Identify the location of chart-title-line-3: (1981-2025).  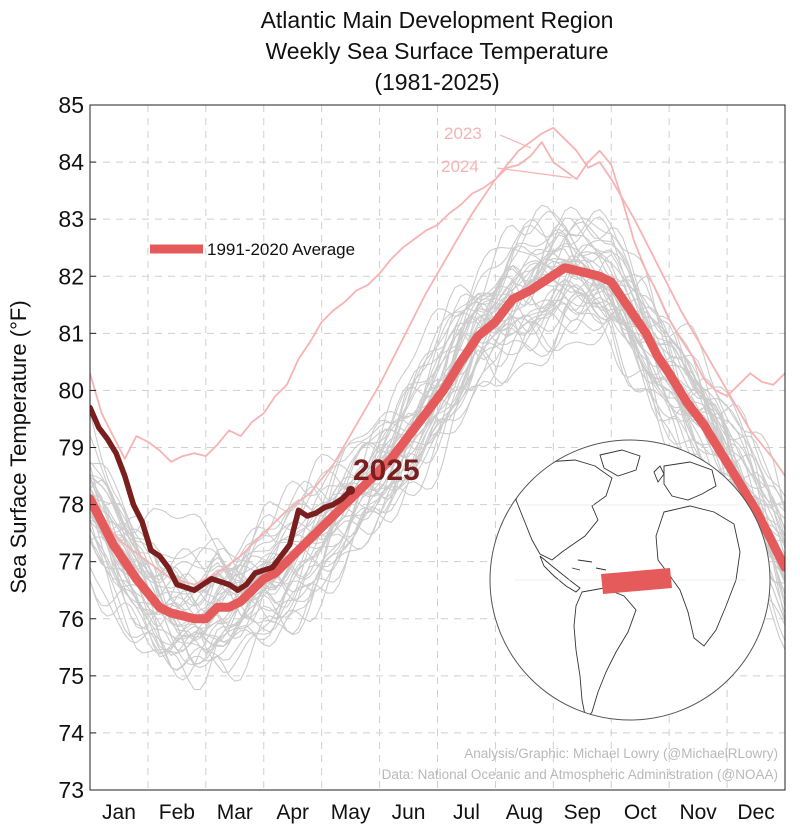
(436, 82).